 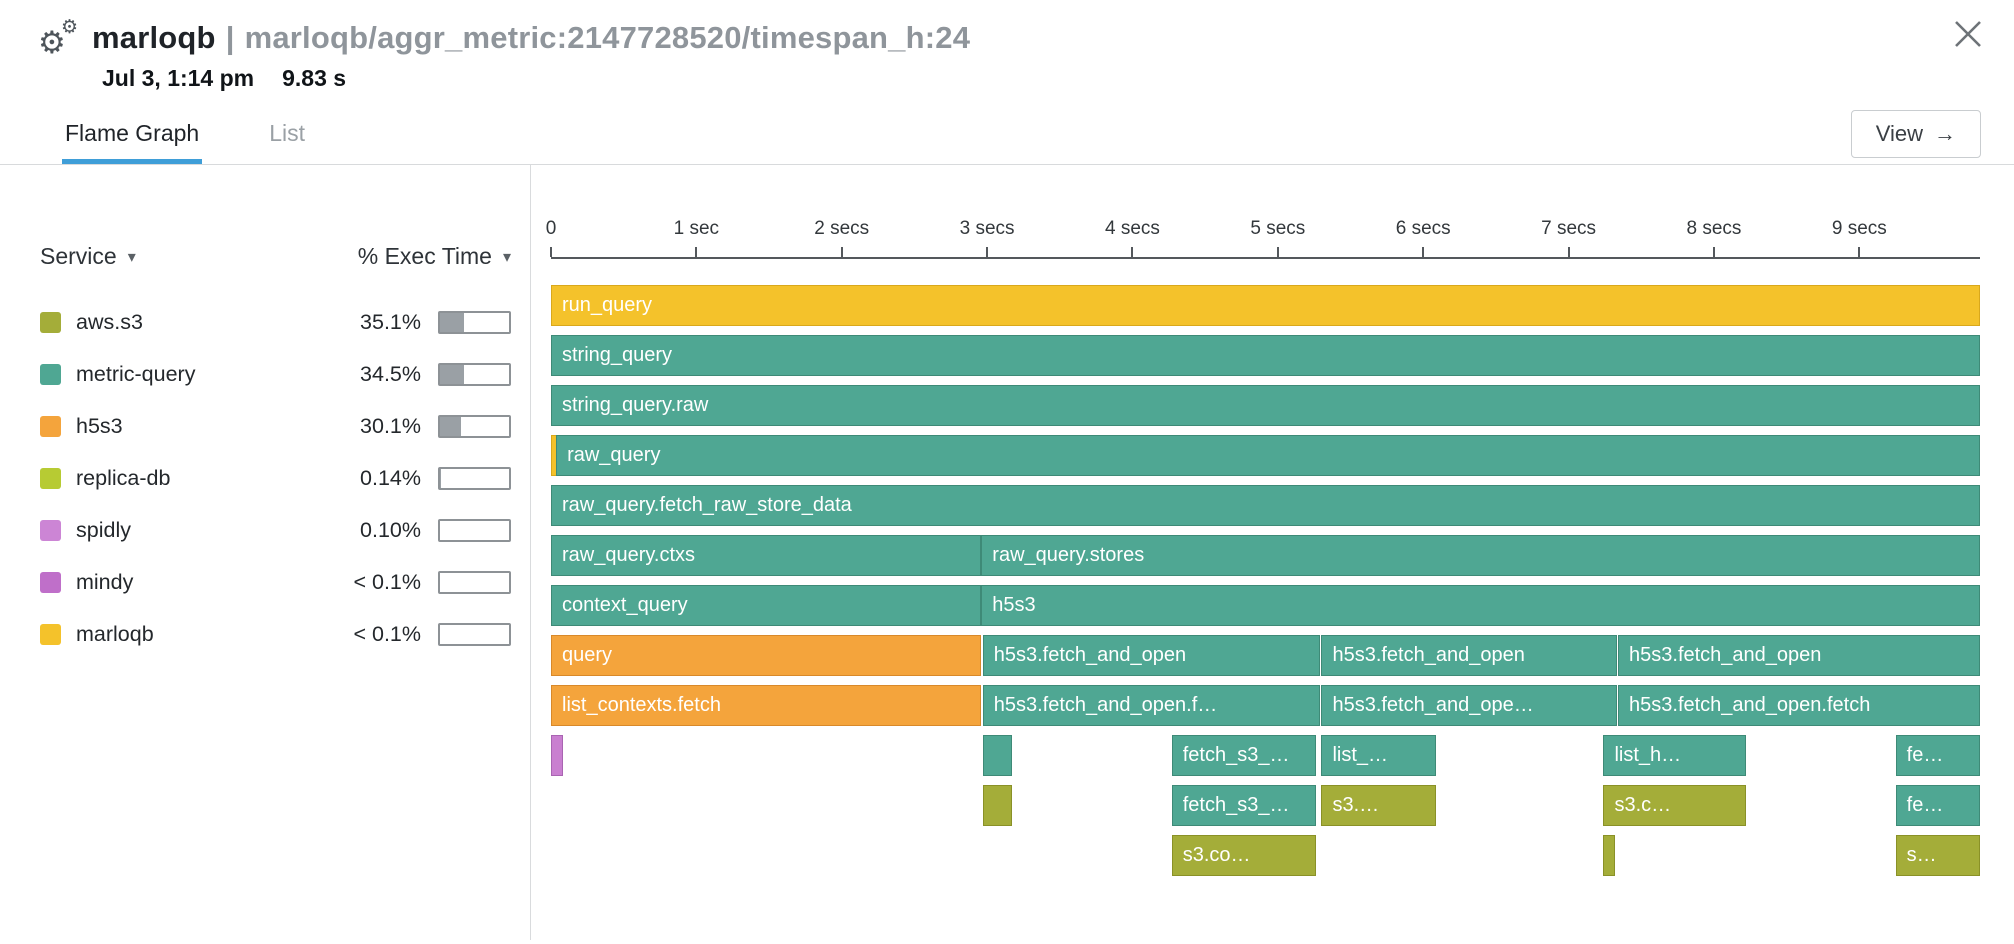 I want to click on service-row-h5s3: h5s3 30.1%, so click(x=275, y=426).